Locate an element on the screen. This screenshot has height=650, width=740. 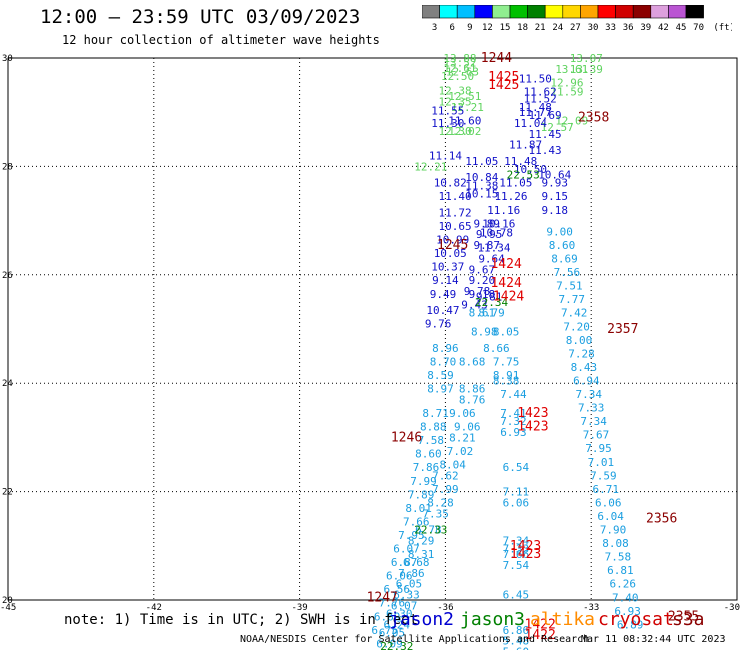
wave-height-label: 13.88 is located at coordinates (459, 58).